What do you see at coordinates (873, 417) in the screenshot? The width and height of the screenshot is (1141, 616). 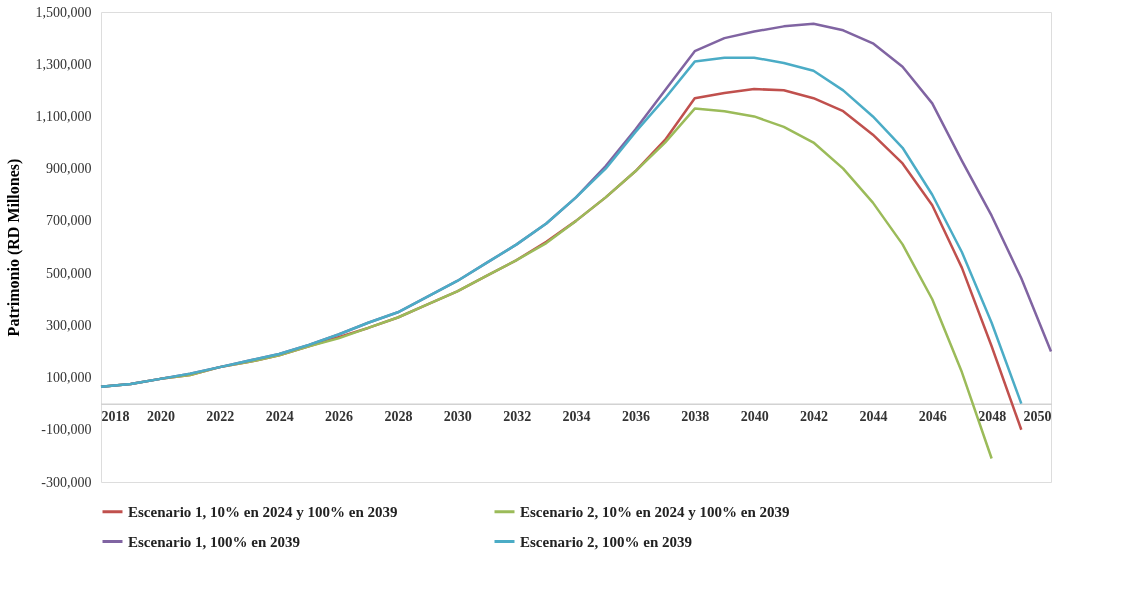 I see `x-tick-label: 2044` at bounding box center [873, 417].